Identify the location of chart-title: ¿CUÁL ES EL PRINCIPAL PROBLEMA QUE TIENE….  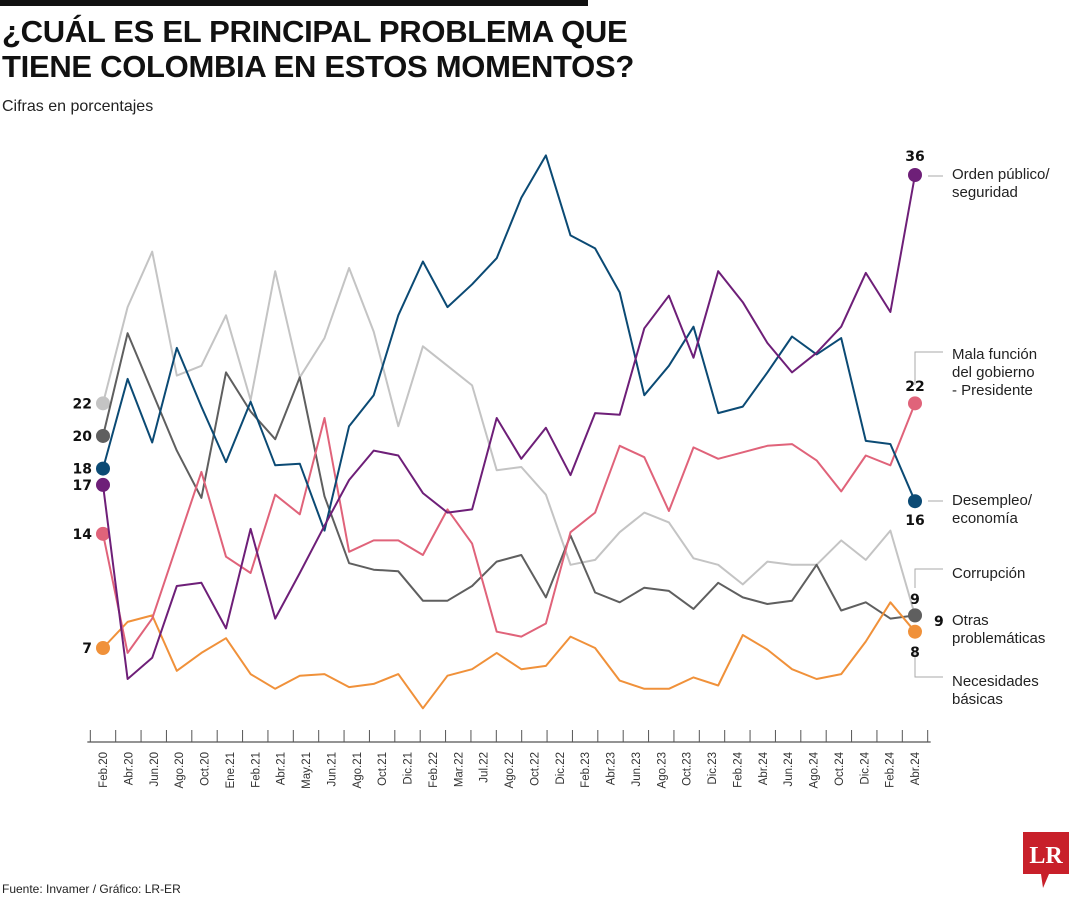
(318, 49).